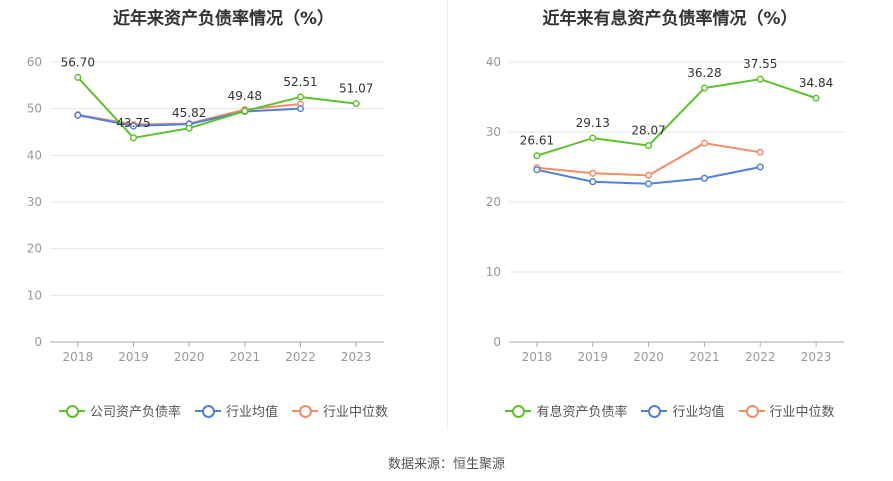 This screenshot has width=893, height=481. I want to click on data-label: 49.48, so click(245, 96).